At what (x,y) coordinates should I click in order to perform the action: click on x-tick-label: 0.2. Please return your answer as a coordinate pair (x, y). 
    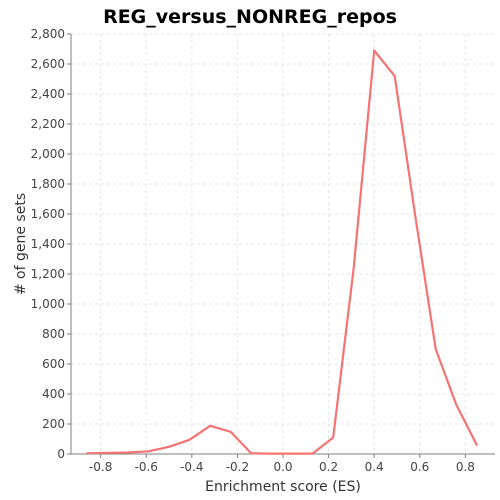
    Looking at the image, I should click on (328, 467).